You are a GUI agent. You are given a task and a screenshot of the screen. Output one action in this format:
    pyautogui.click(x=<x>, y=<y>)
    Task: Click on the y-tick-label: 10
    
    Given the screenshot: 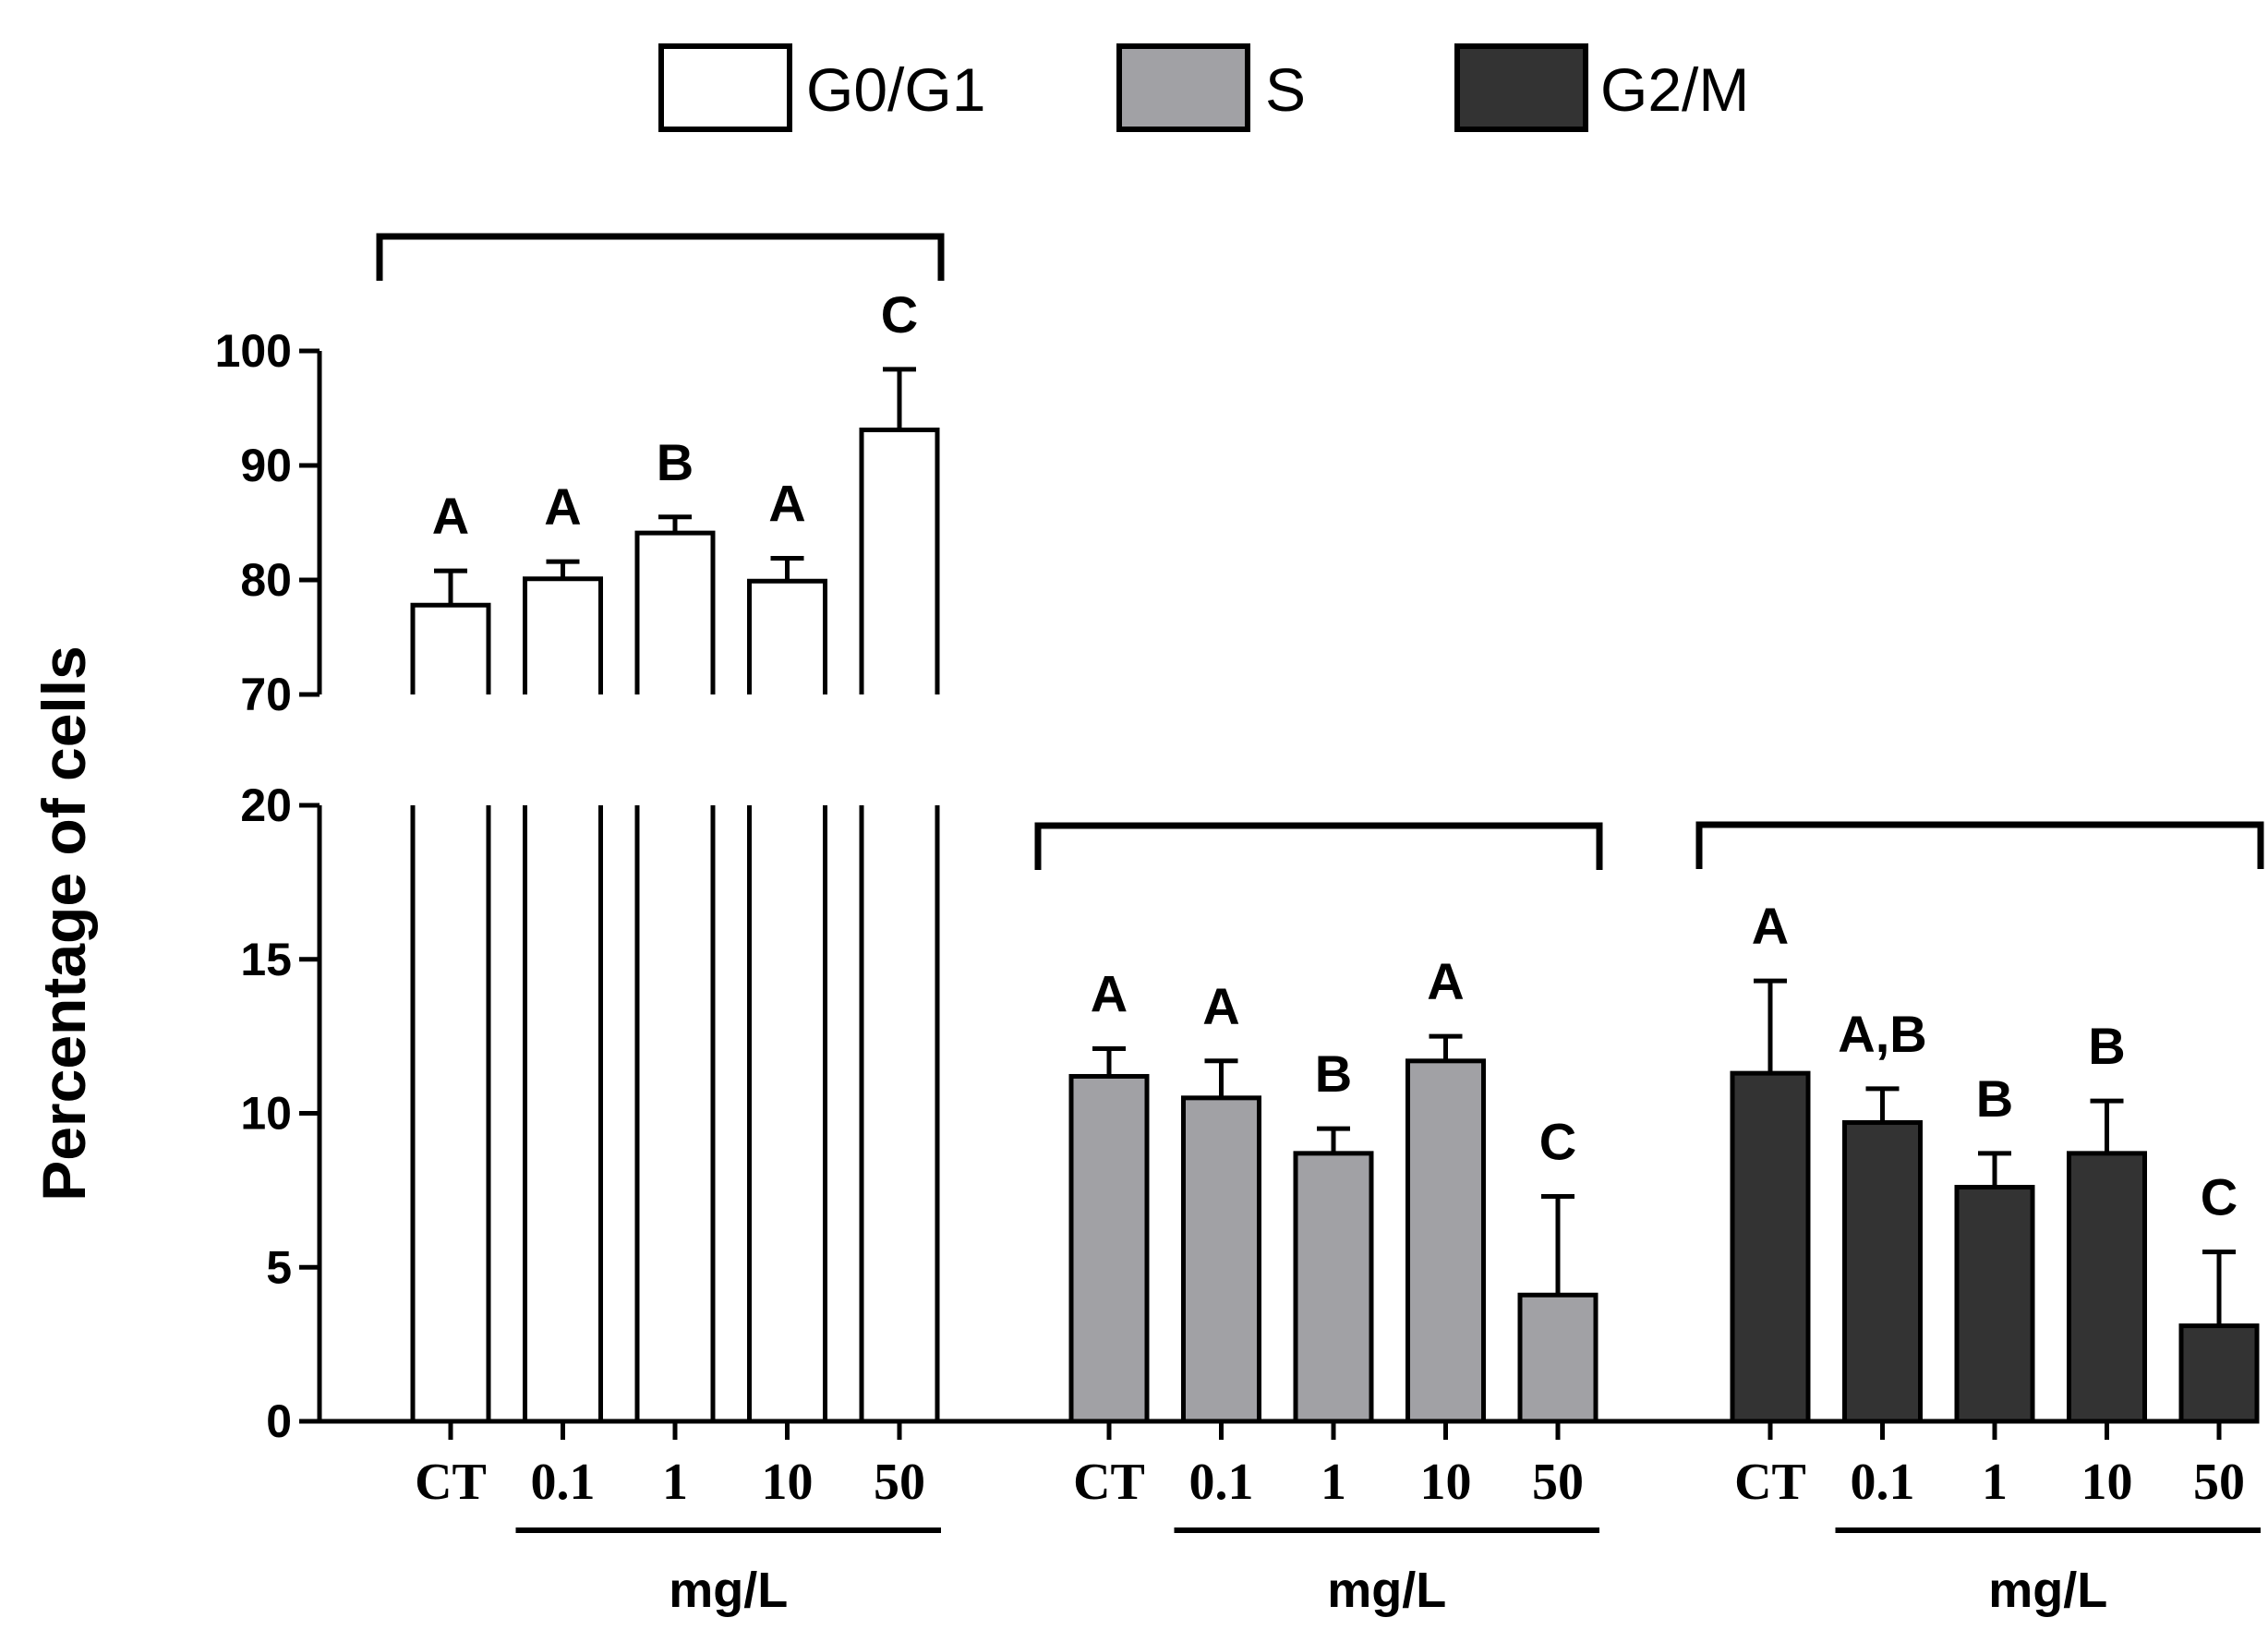 What is the action you would take?
    pyautogui.click(x=266, y=1114)
    